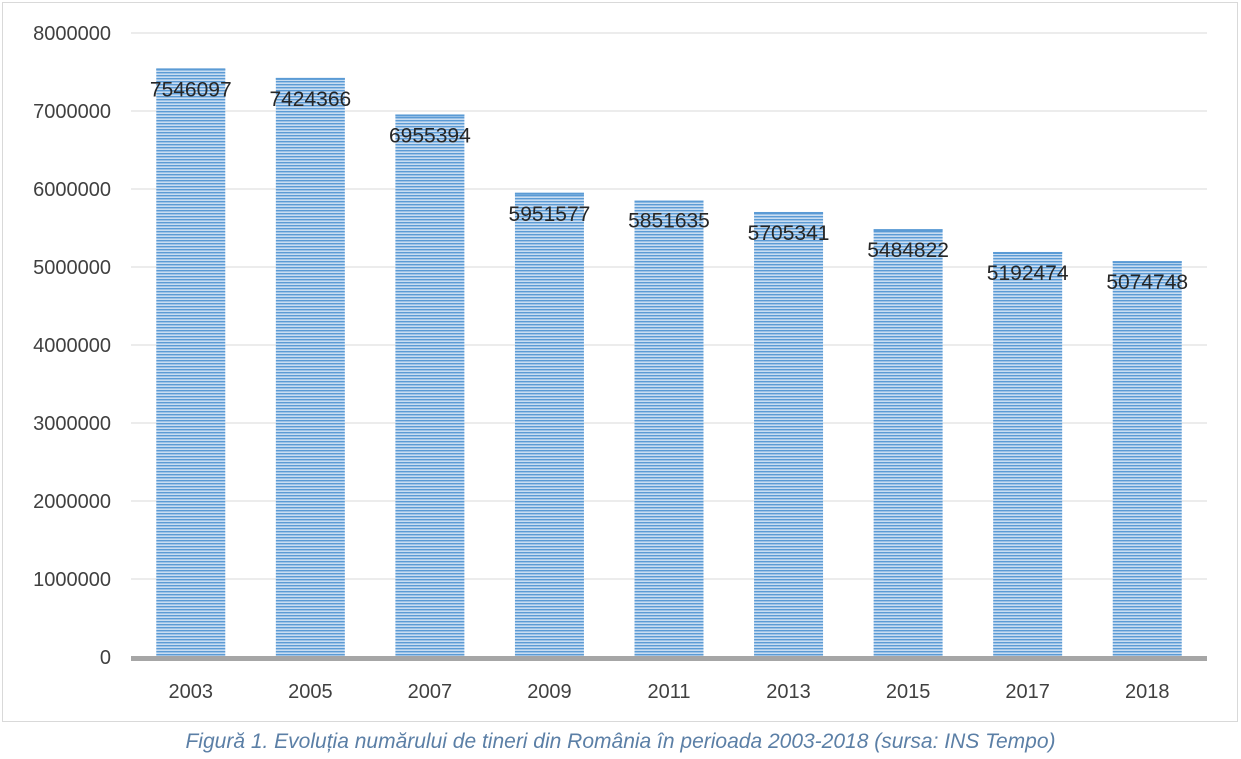 The height and width of the screenshot is (759, 1241). I want to click on y-tick-label: 5000000, so click(72, 268).